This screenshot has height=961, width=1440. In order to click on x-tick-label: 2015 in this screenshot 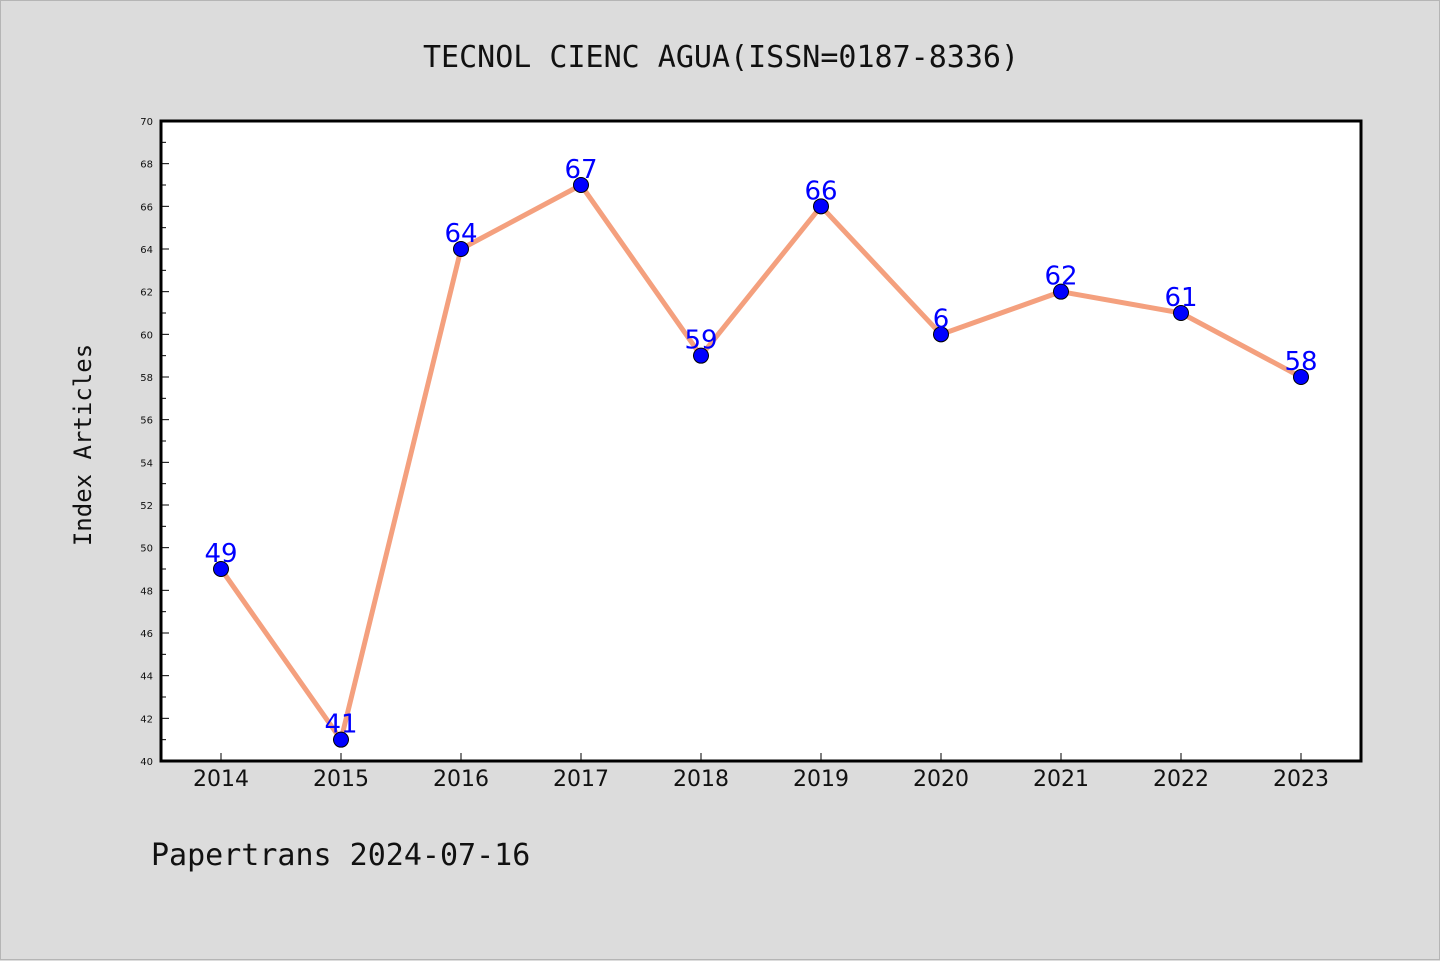, I will do `click(341, 779)`.